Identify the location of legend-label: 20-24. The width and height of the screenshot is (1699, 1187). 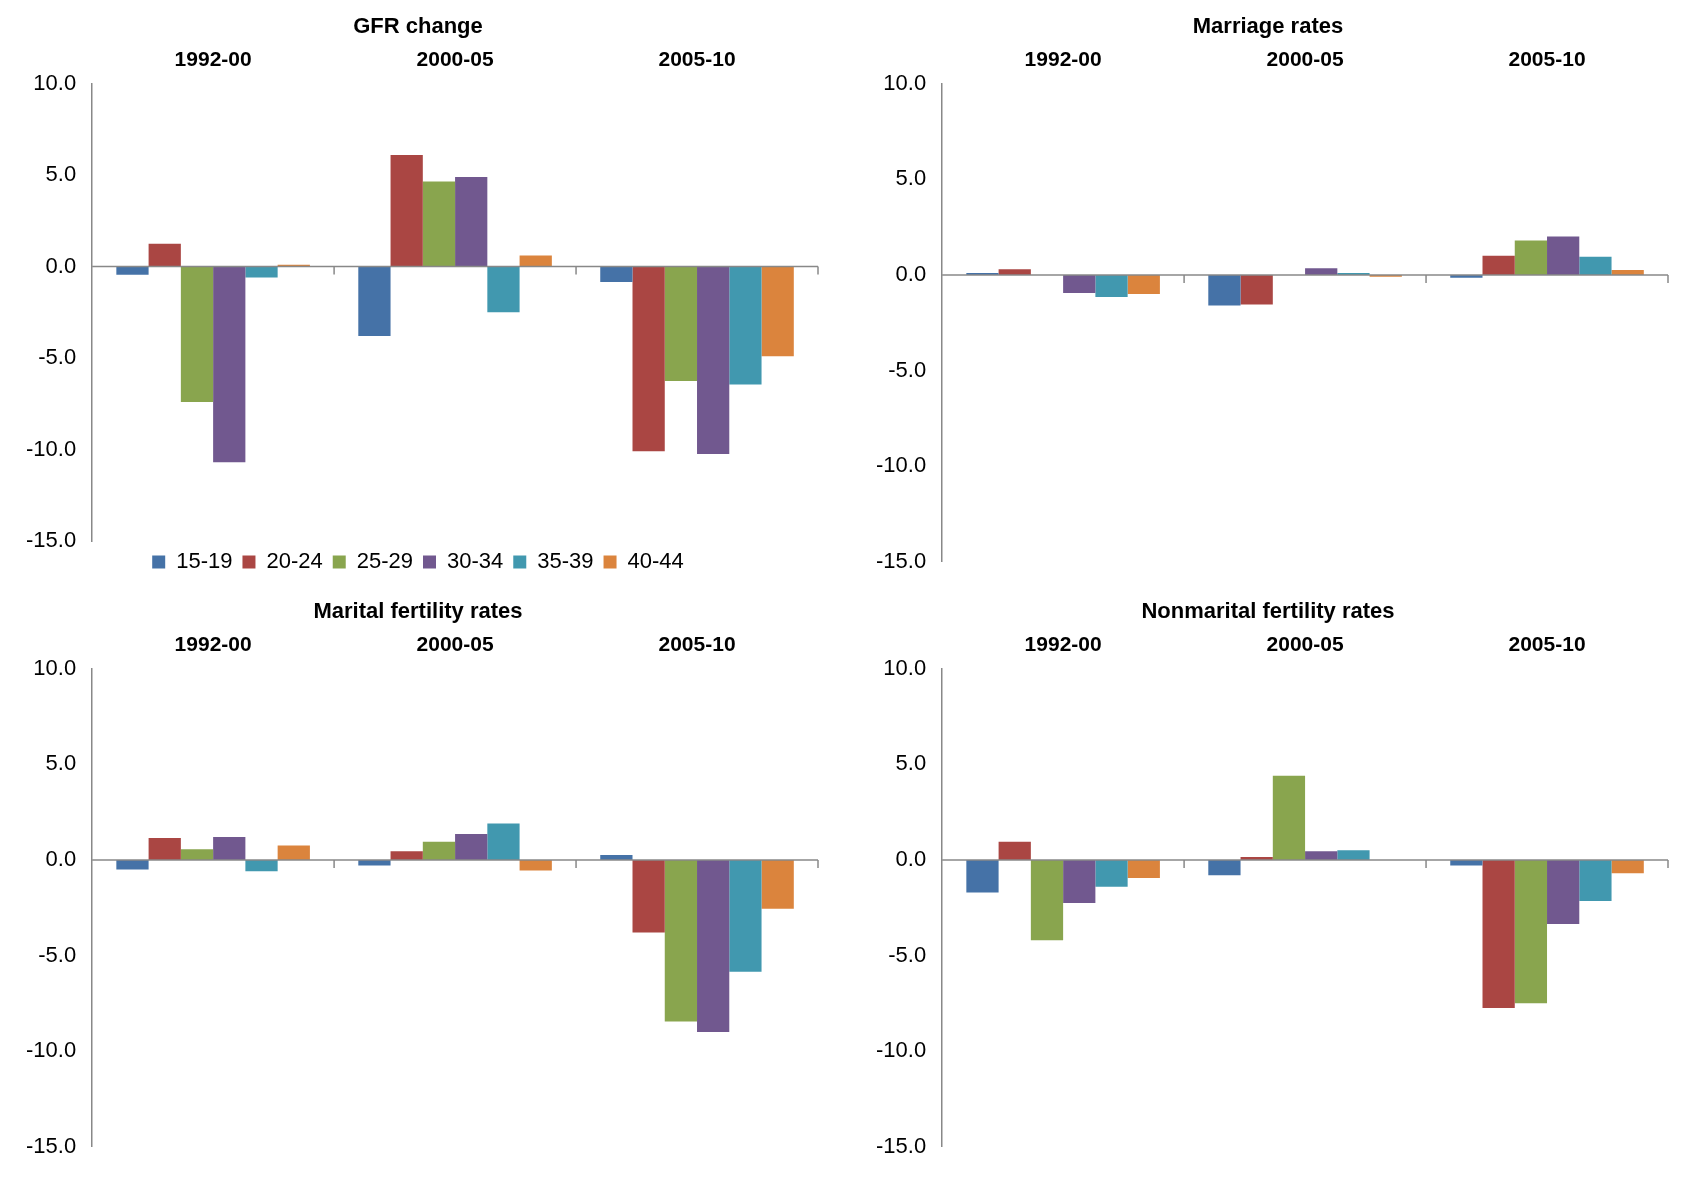
(294, 561).